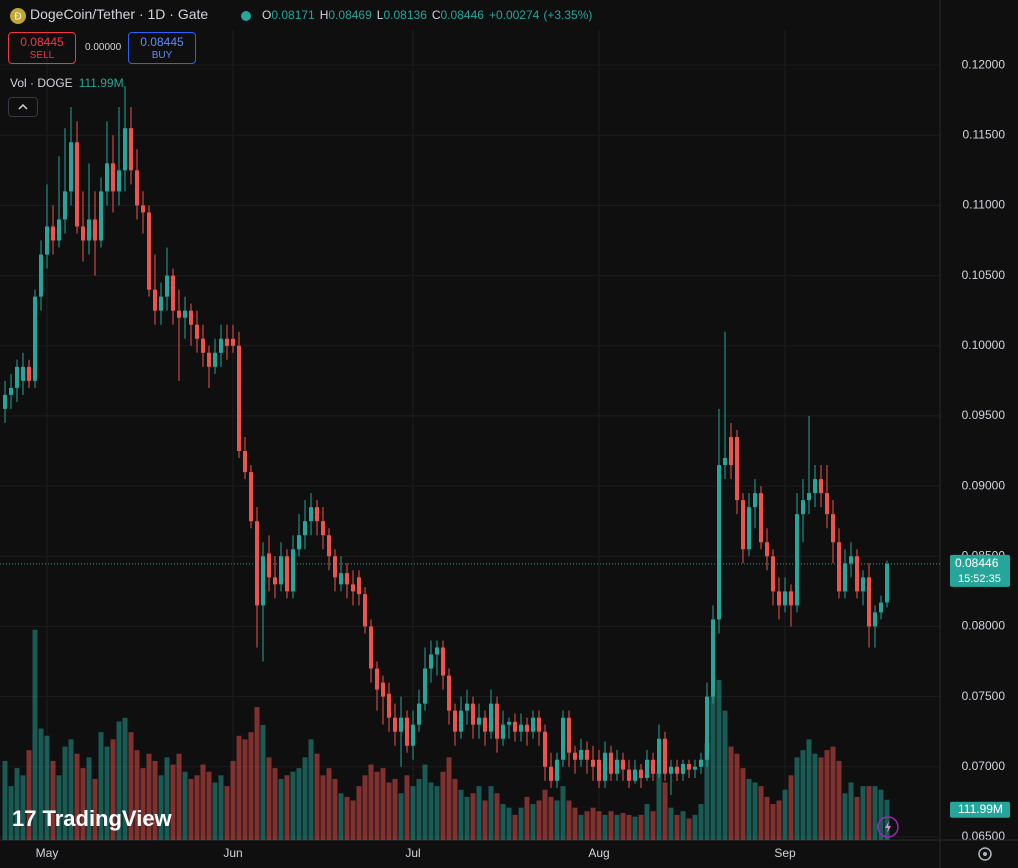 The width and height of the screenshot is (1018, 868). I want to click on symbol-title: DogeCoin/Tether · 1D · Gate, so click(119, 14).